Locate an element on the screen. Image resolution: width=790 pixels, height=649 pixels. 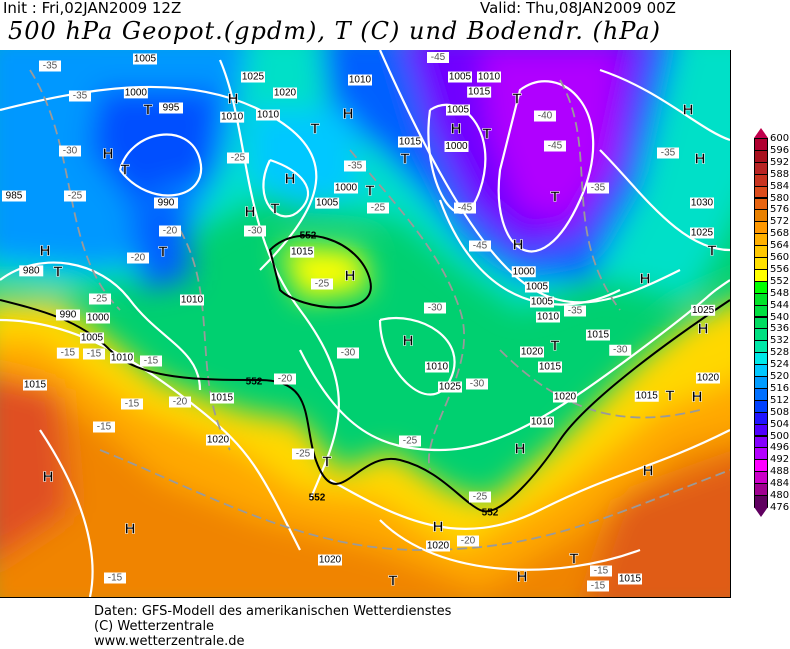
legend-level: 528 is located at coordinates (780, 353).